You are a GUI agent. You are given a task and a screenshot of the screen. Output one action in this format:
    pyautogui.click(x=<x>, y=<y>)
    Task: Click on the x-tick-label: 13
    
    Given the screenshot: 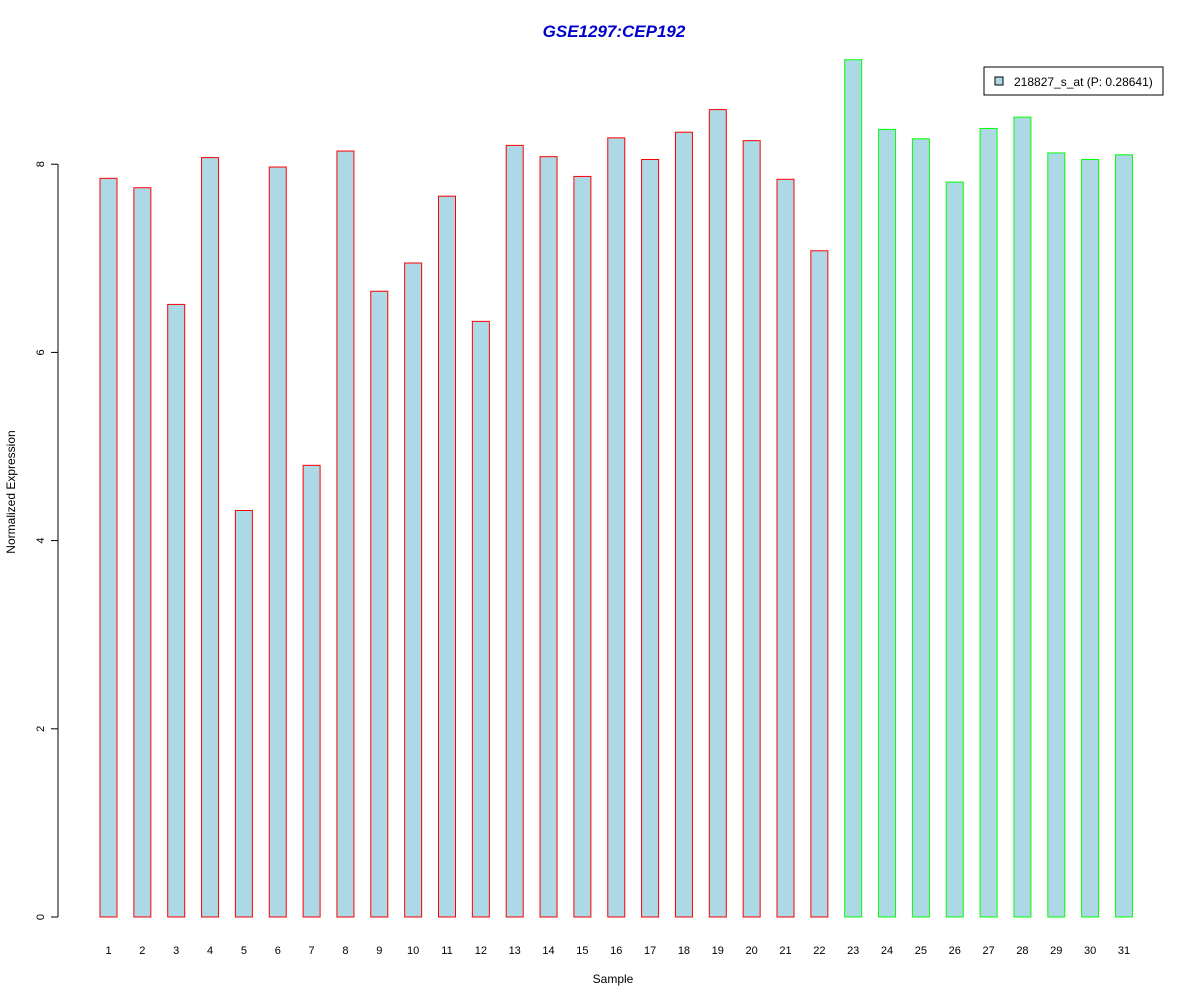 What is the action you would take?
    pyautogui.click(x=515, y=951)
    